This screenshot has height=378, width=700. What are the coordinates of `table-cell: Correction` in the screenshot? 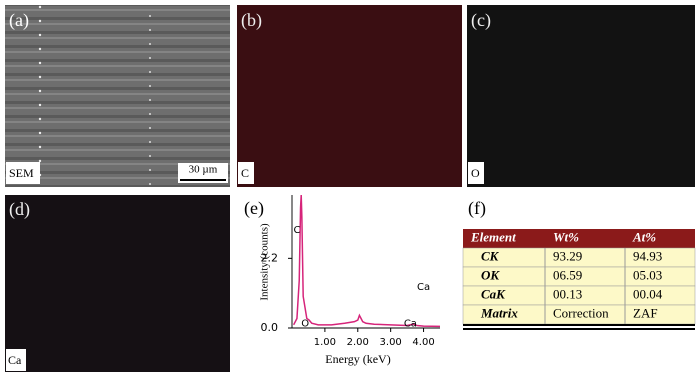 It's located at (581, 312).